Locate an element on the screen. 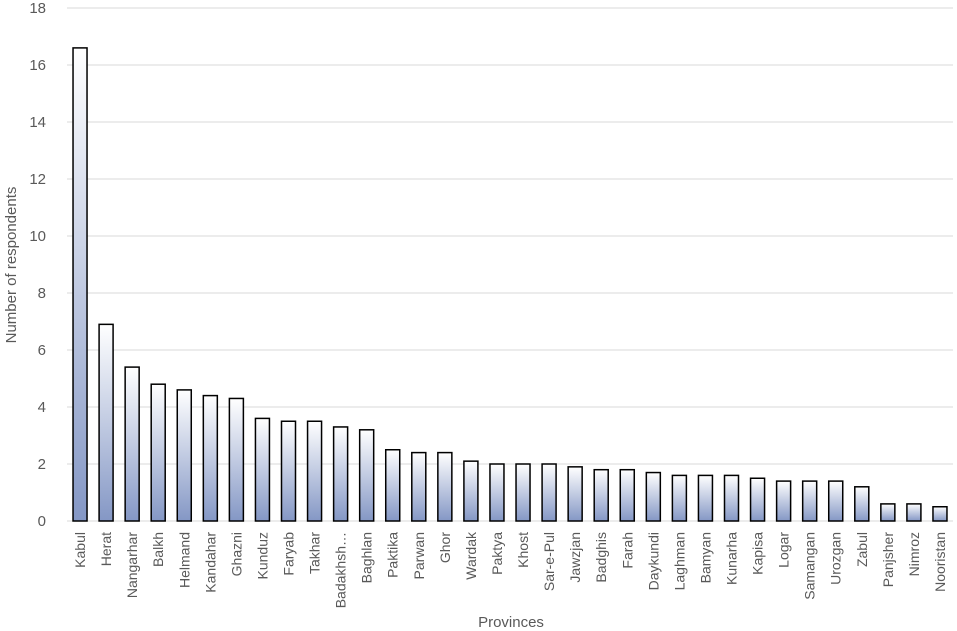 Image resolution: width=957 pixels, height=631 pixels. bar-badghis is located at coordinates (601, 495).